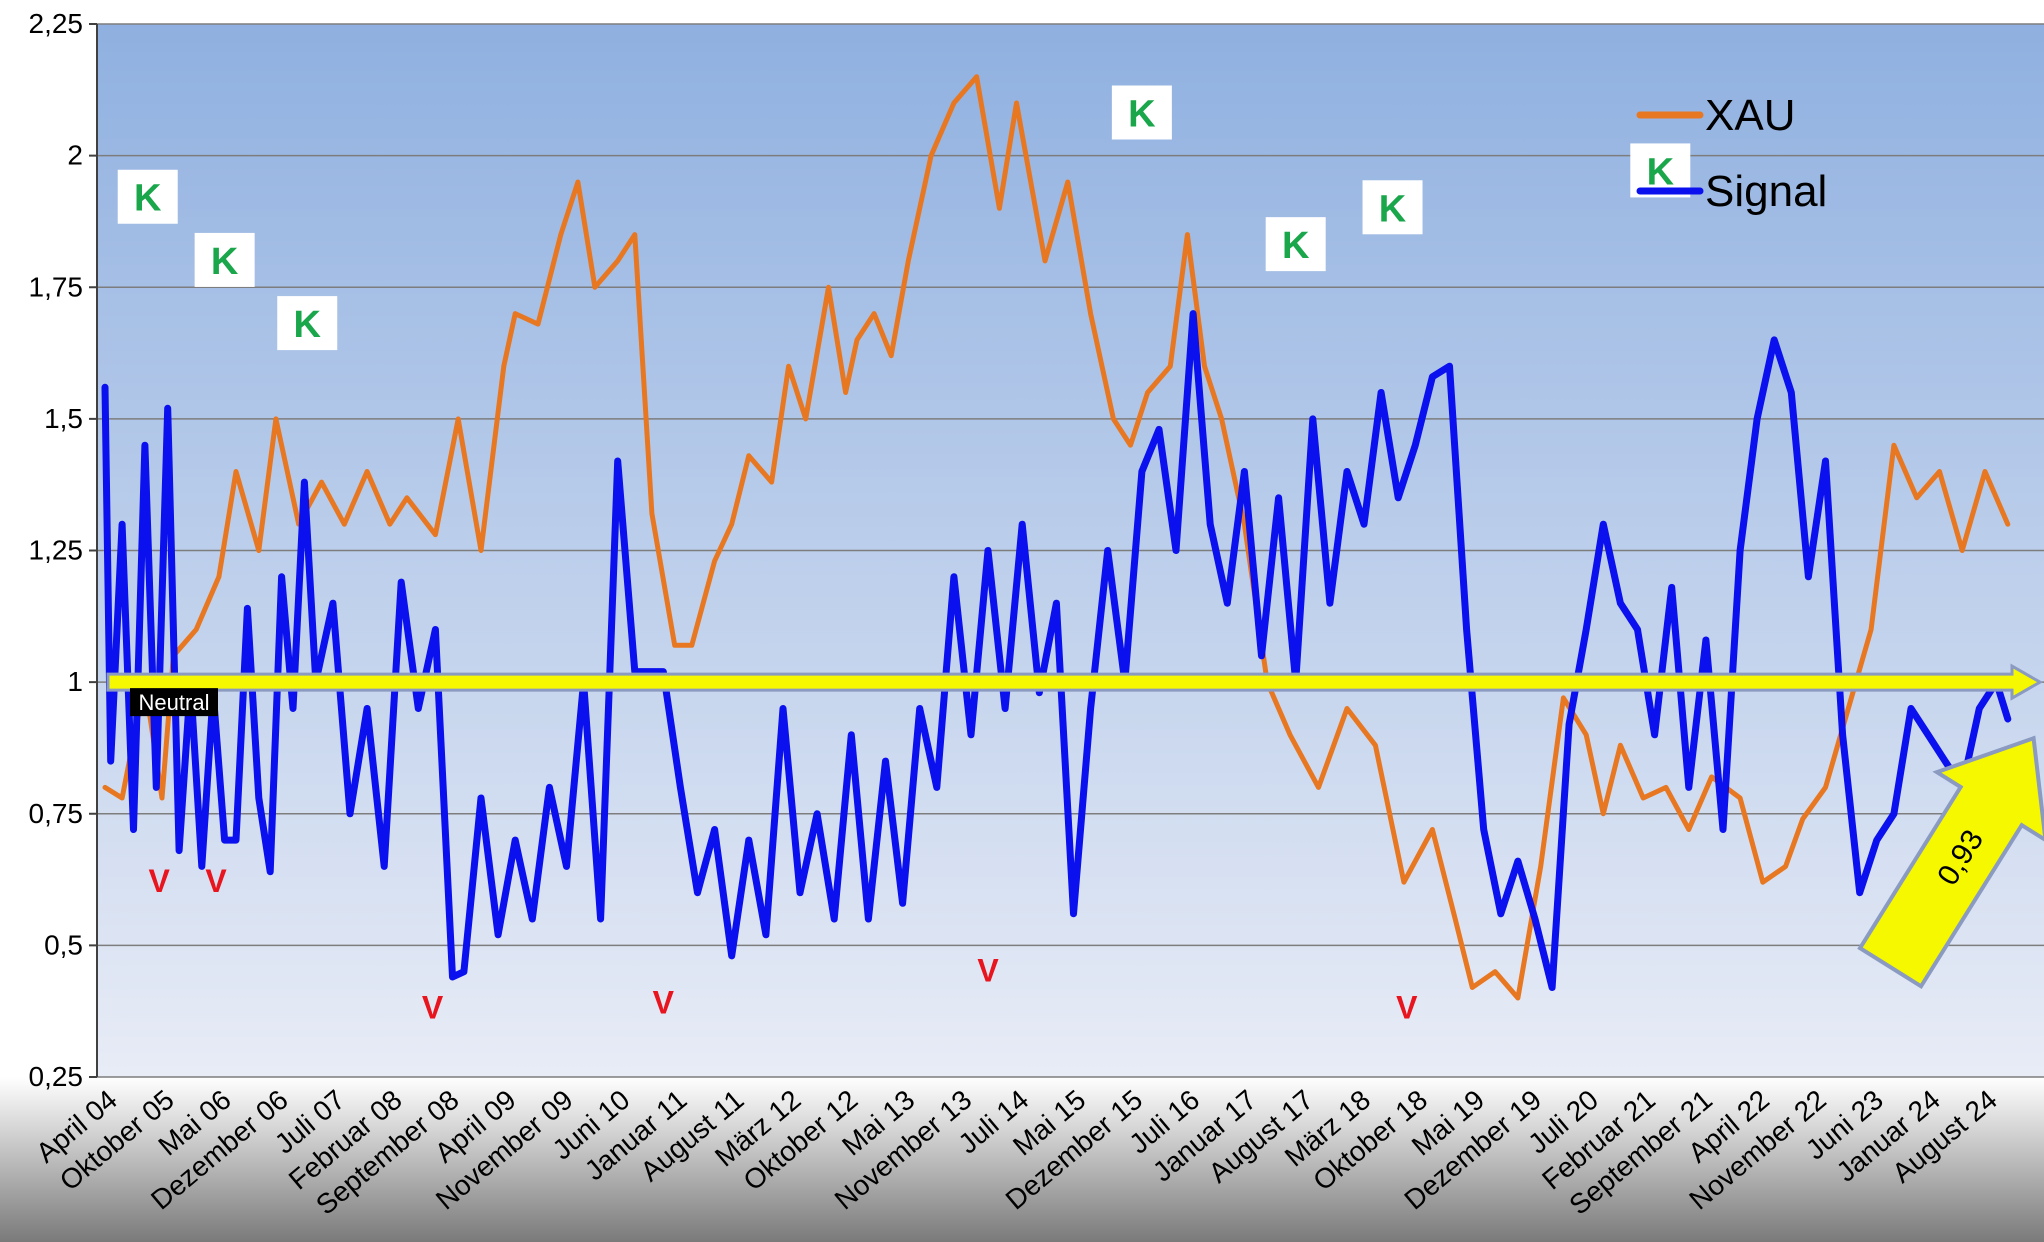 The image size is (2044, 1242). What do you see at coordinates (56, 813) in the screenshot?
I see `y-tick-label: 0,75` at bounding box center [56, 813].